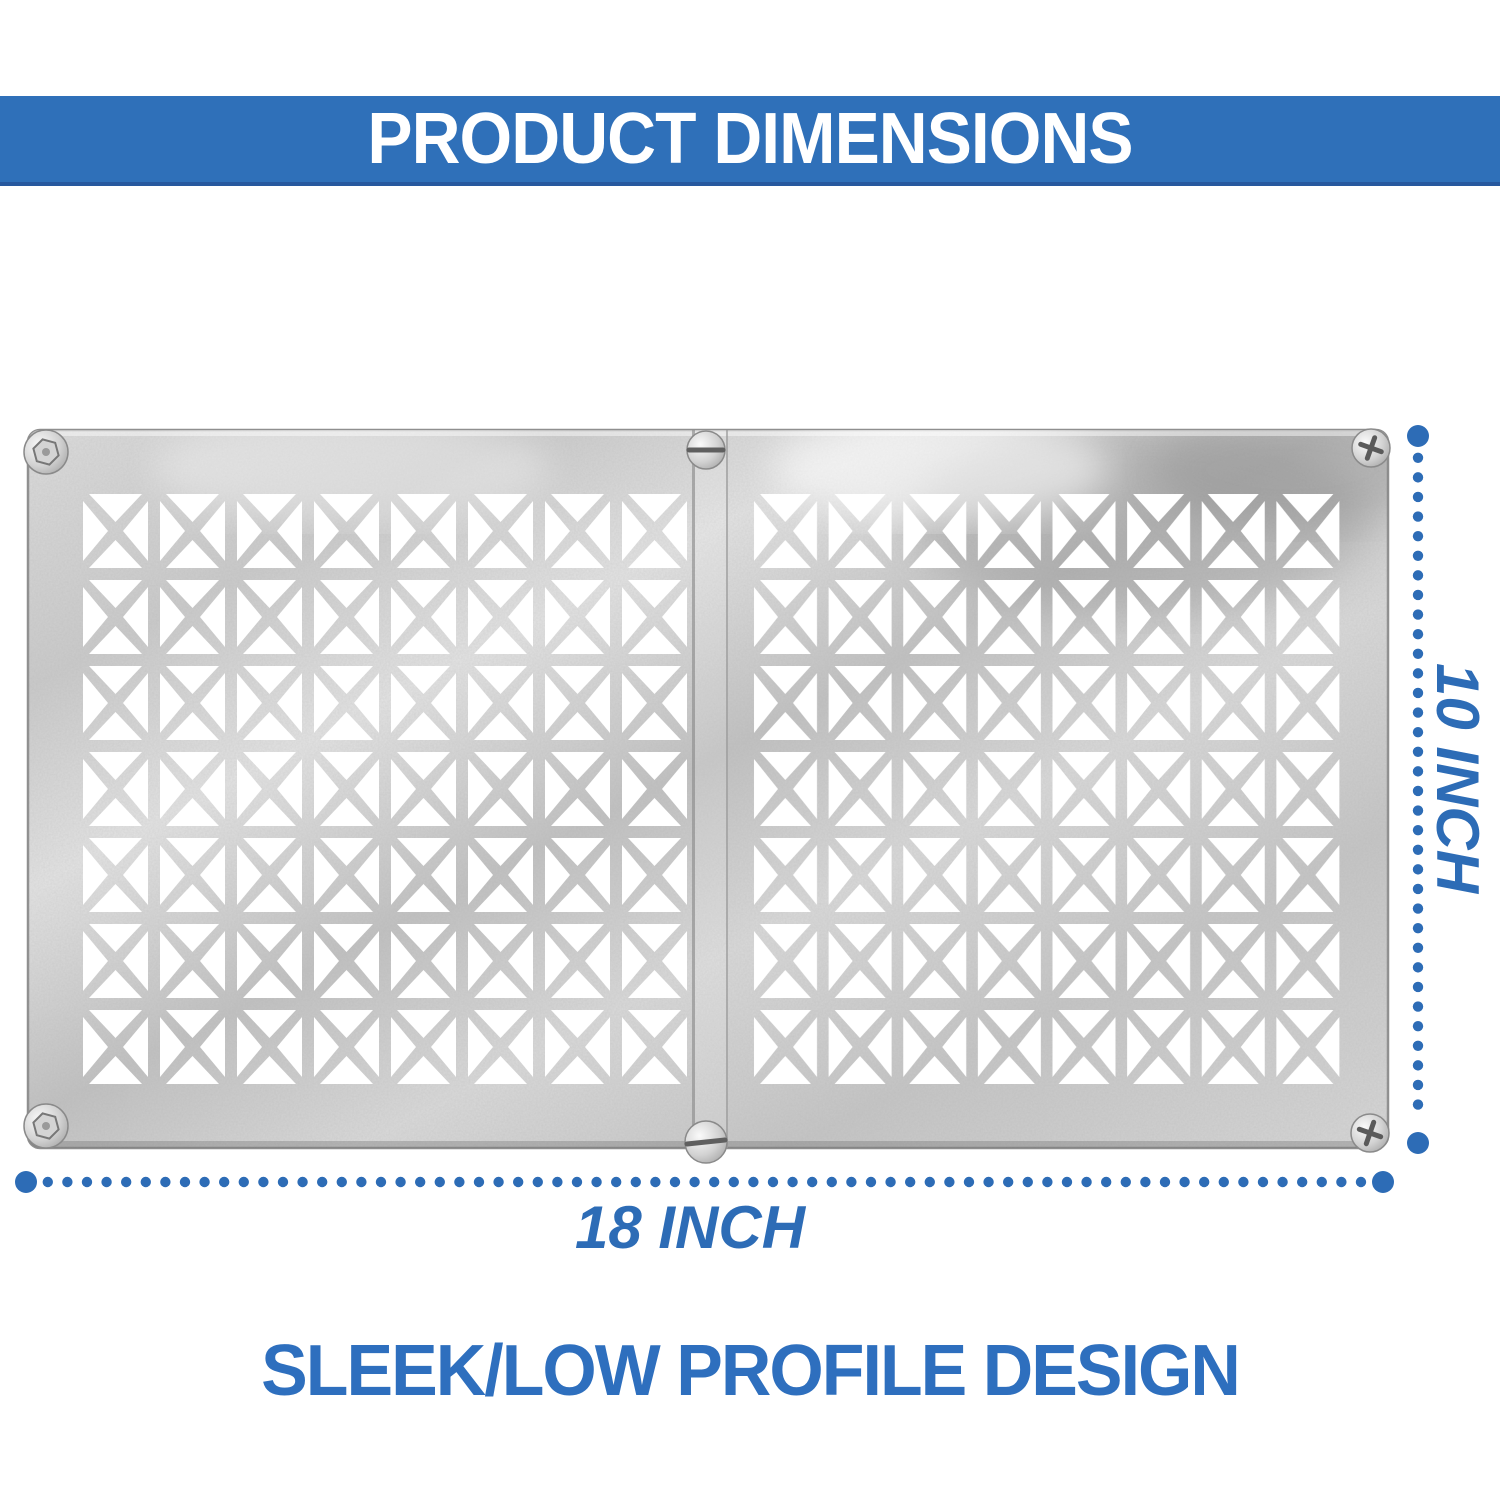 The height and width of the screenshot is (1500, 1500). I want to click on height-dimension-label: 10 INCH, so click(1457, 778).